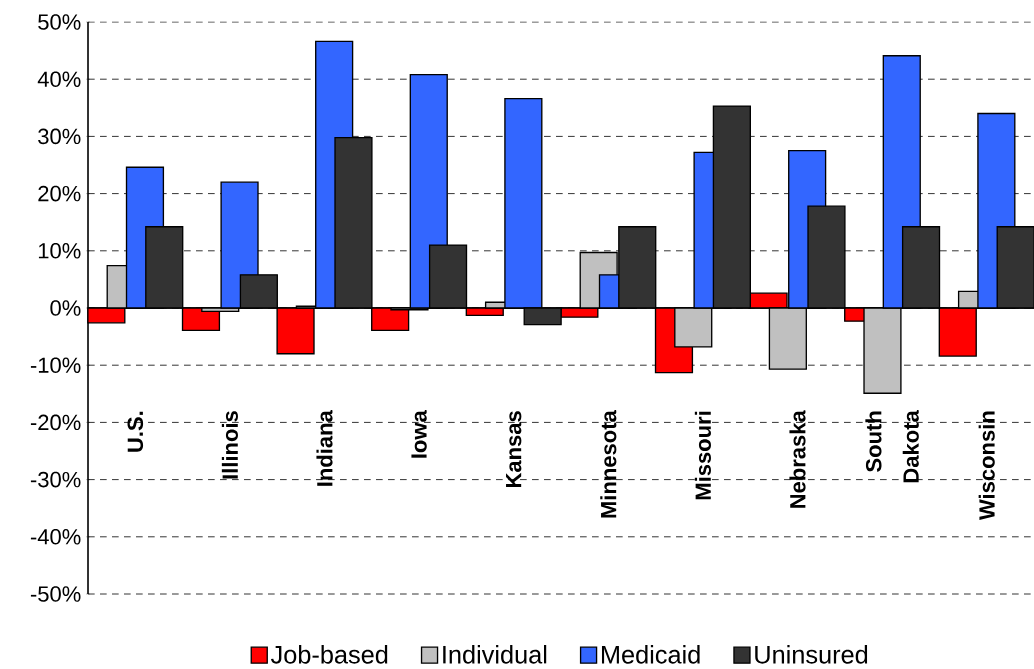  What do you see at coordinates (55, 479) in the screenshot?
I see `y-tick-label: -30%` at bounding box center [55, 479].